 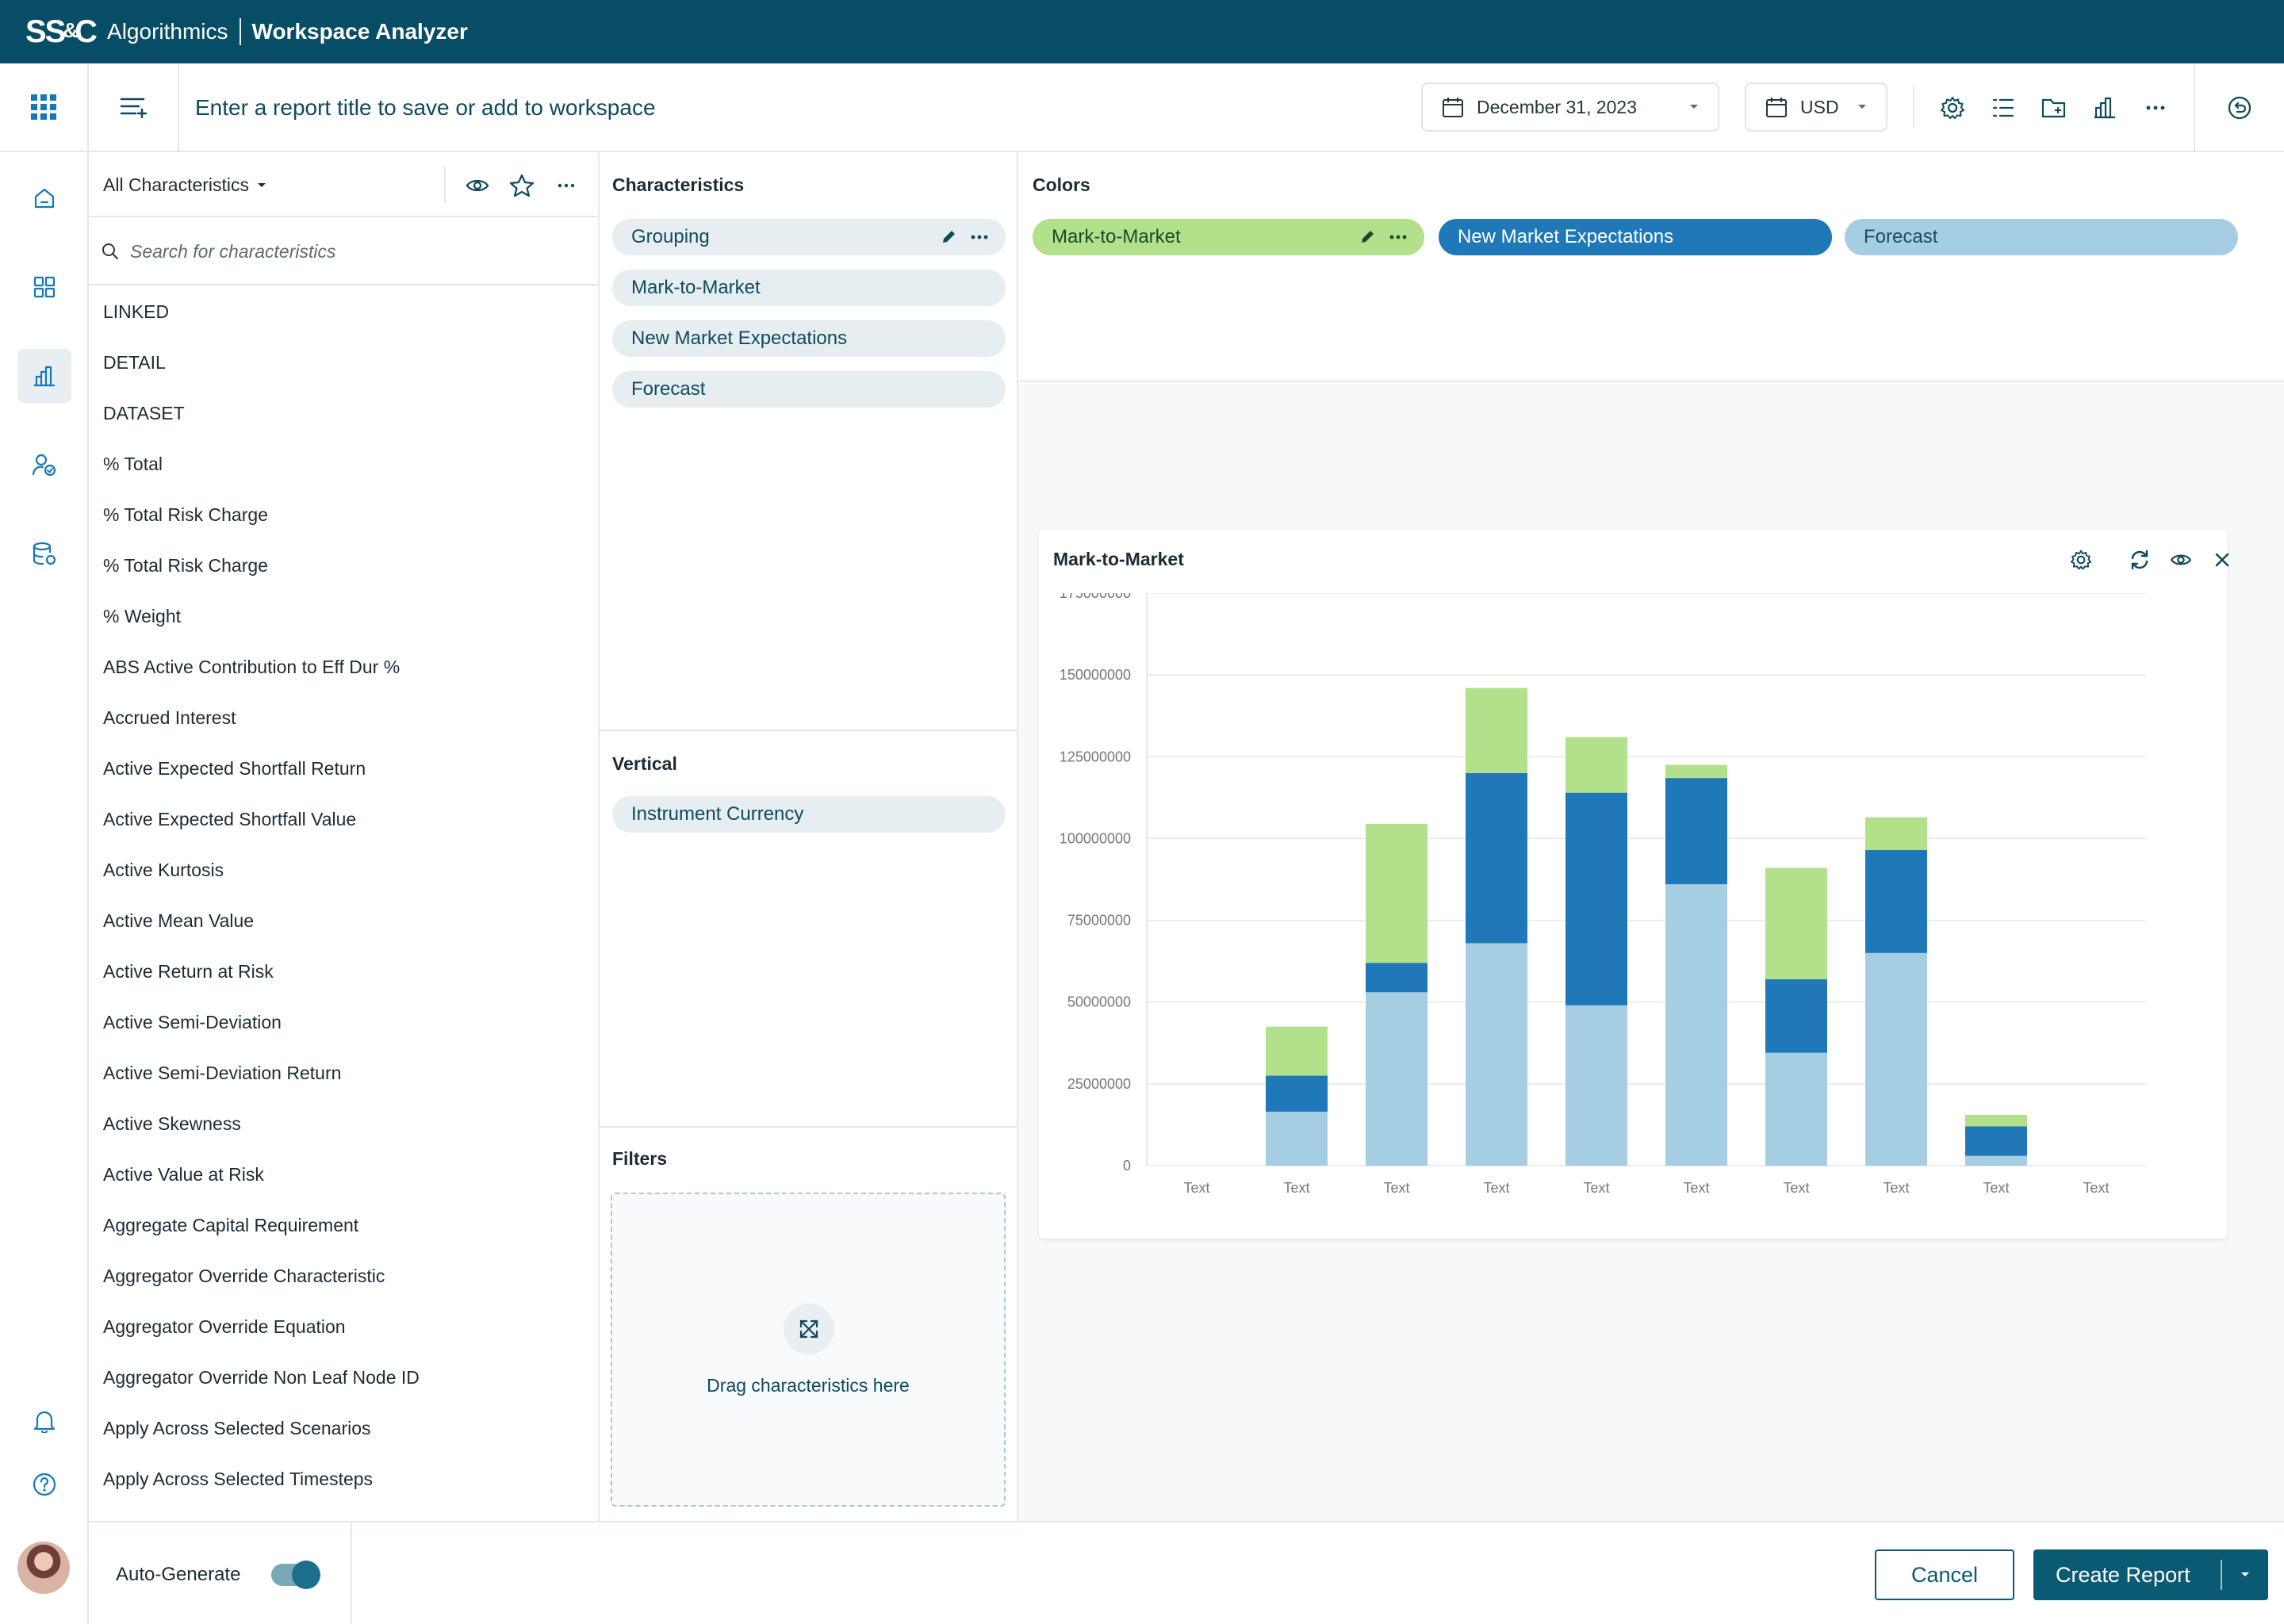 I want to click on characteristics-search, so click(x=343, y=252).